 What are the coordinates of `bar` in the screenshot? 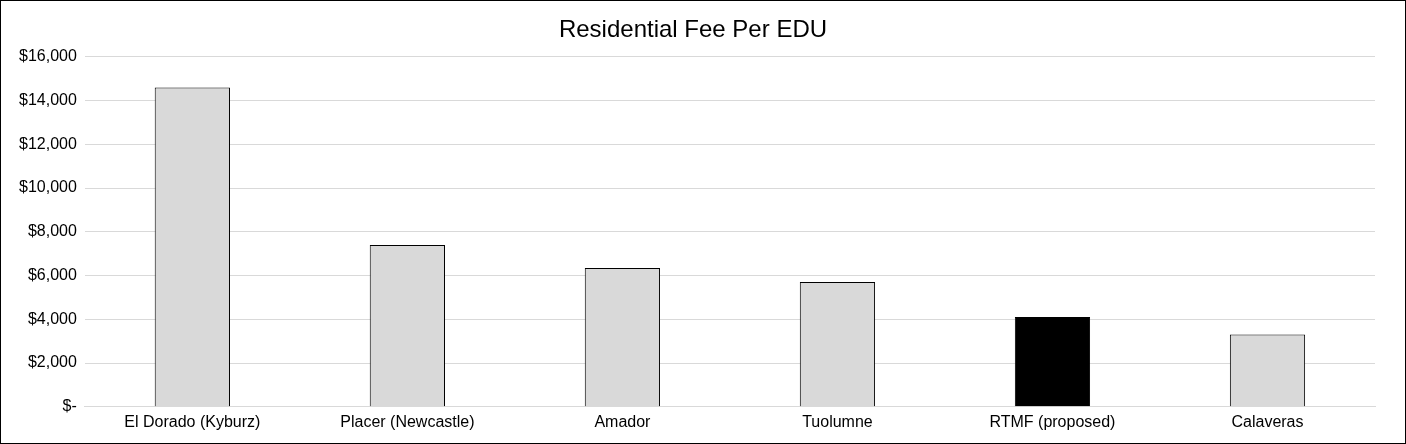 It's located at (1052, 362).